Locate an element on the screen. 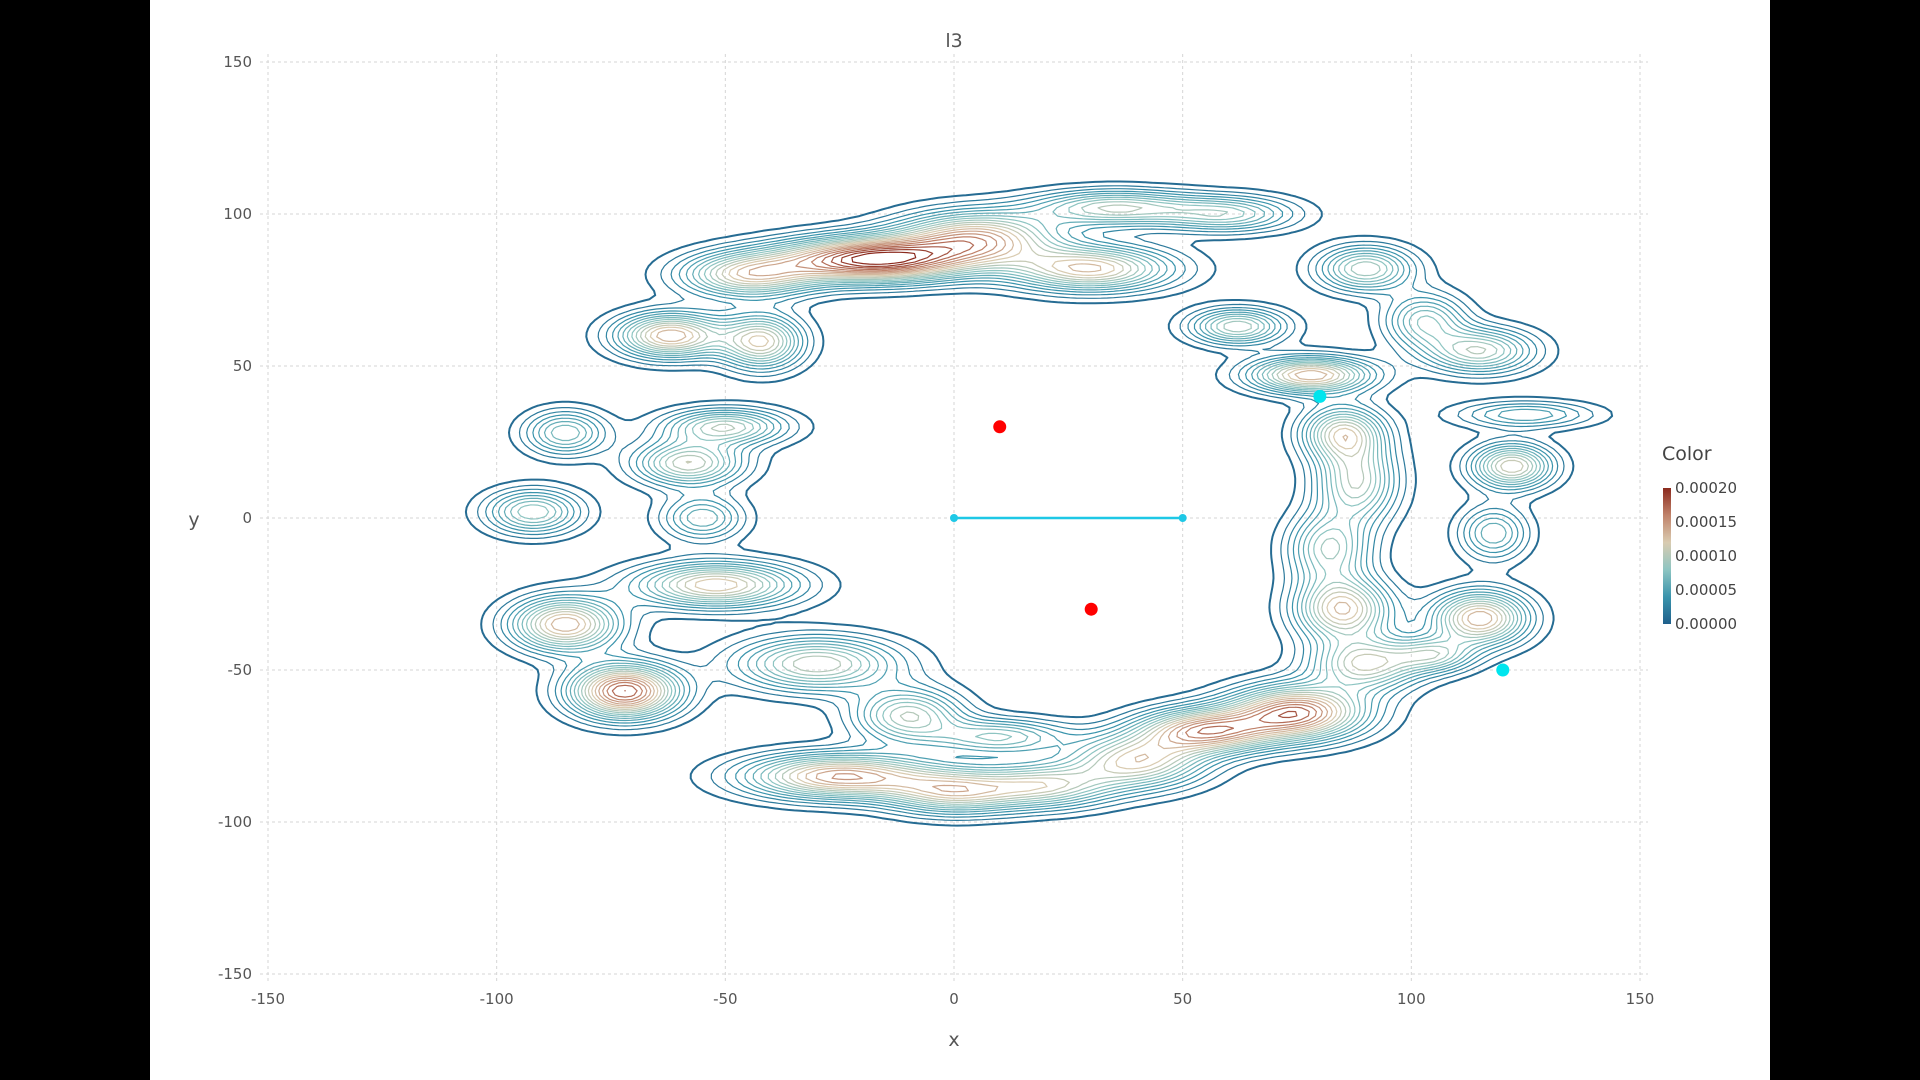 The height and width of the screenshot is (1080, 1920). x-tick-label: 50 is located at coordinates (1182, 999).